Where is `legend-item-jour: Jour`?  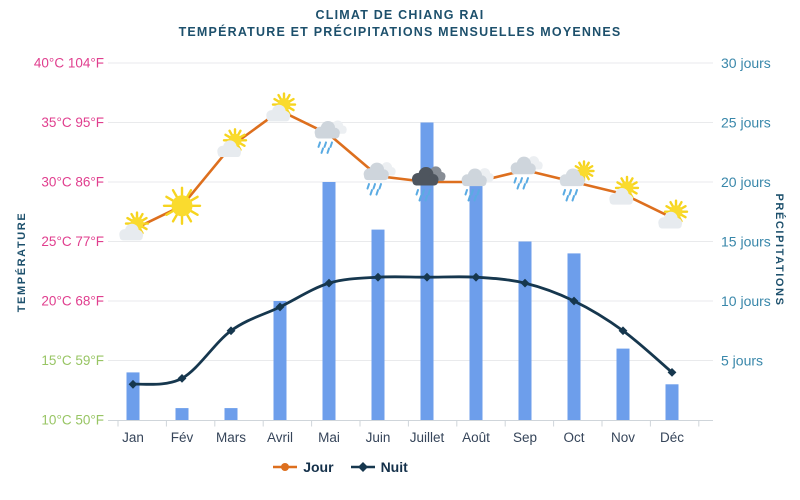 legend-item-jour: Jour is located at coordinates (303, 467).